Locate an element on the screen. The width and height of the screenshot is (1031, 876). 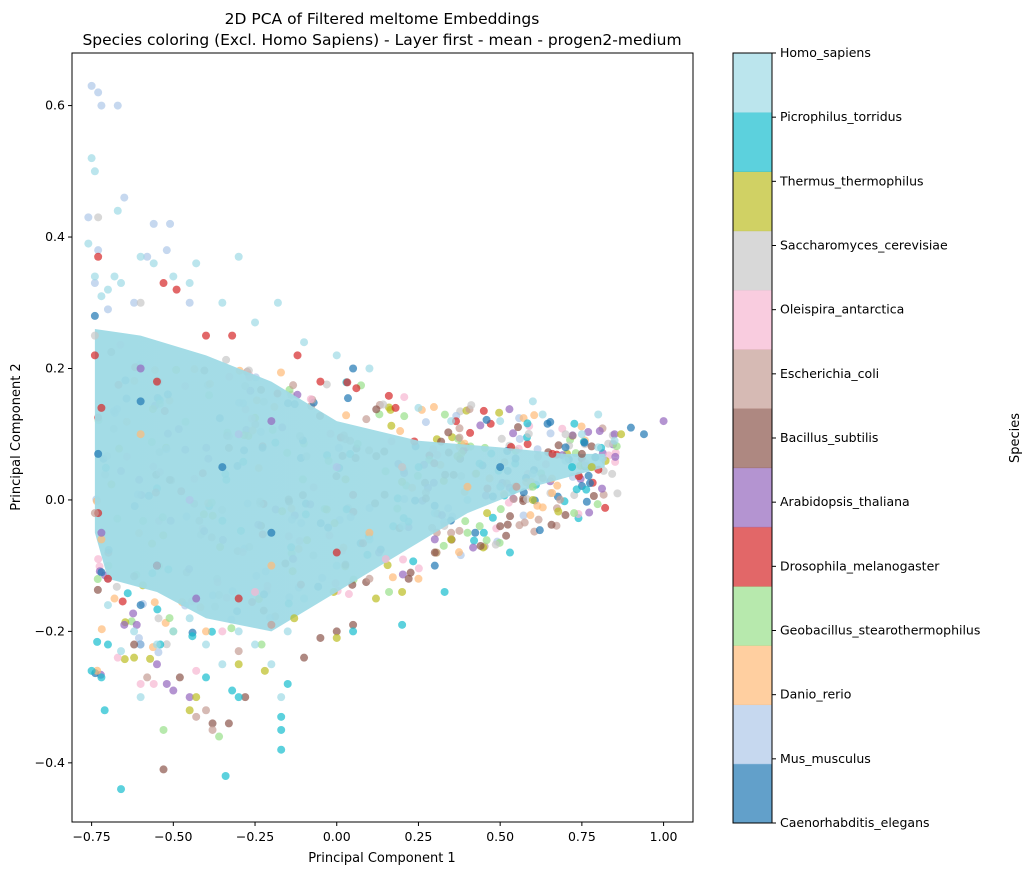
y-tick-label: 0.6 is located at coordinates (55, 105).